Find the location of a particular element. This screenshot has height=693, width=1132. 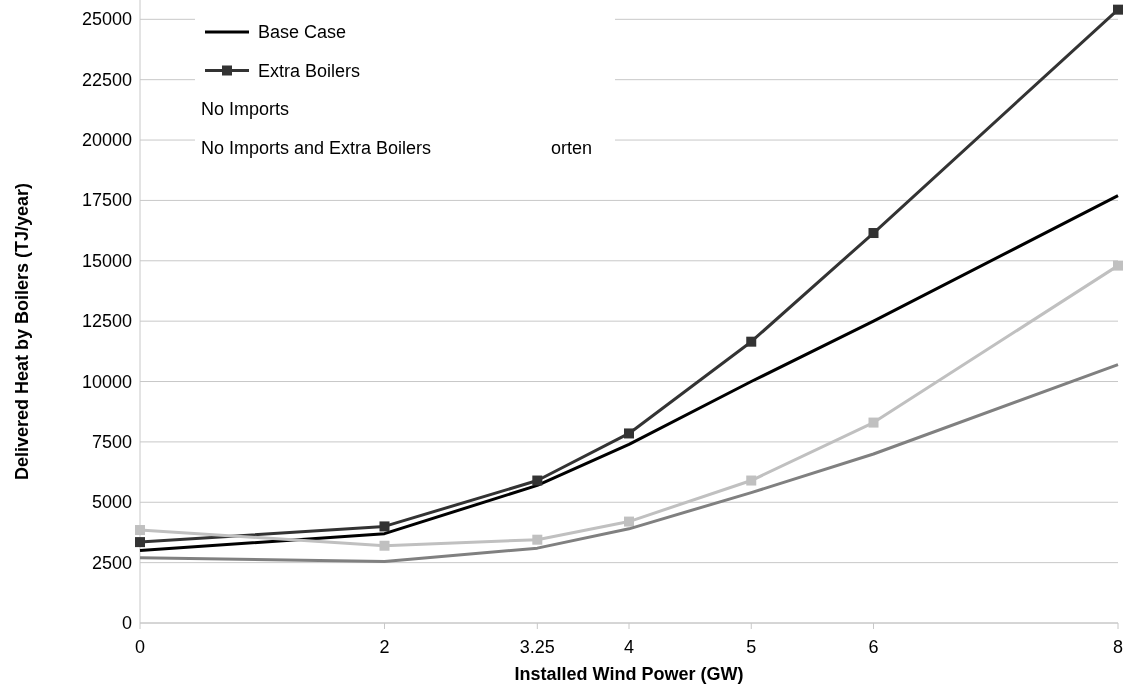

x-tick-label: 2 is located at coordinates (384, 647).